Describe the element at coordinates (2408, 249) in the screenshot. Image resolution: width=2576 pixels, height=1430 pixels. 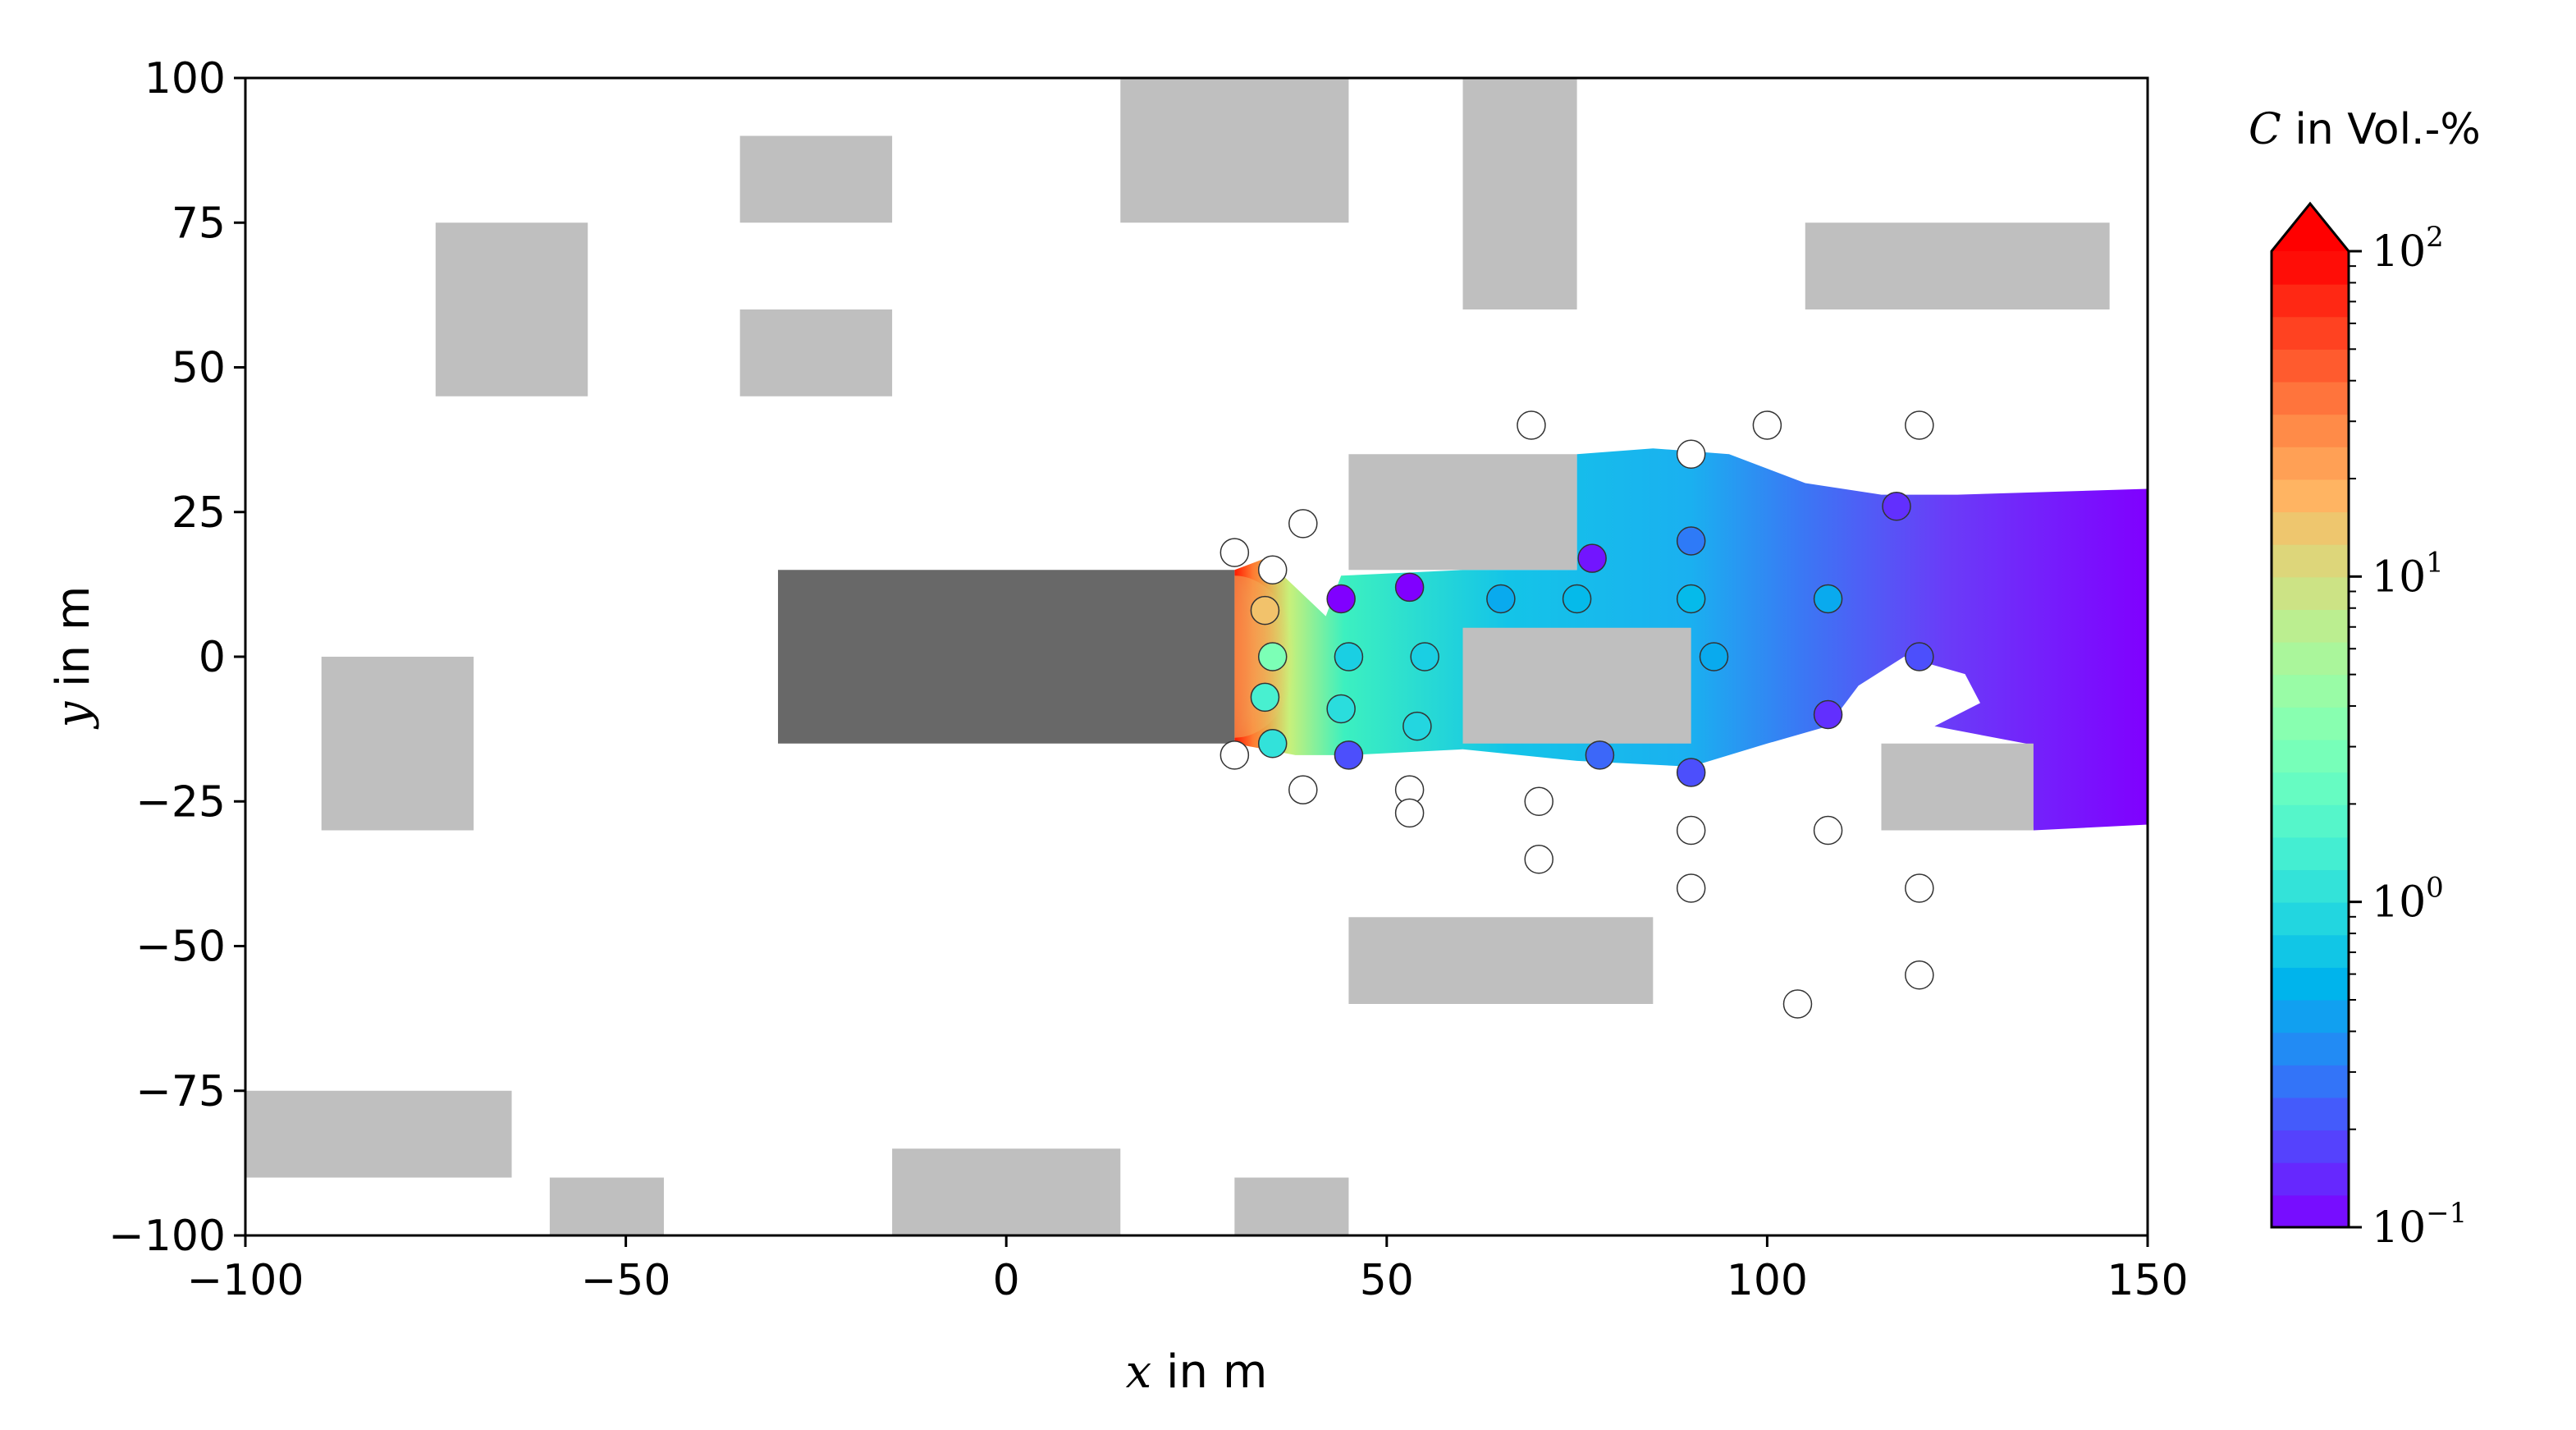
I see `colorbar-tick-label: 10²` at that location.